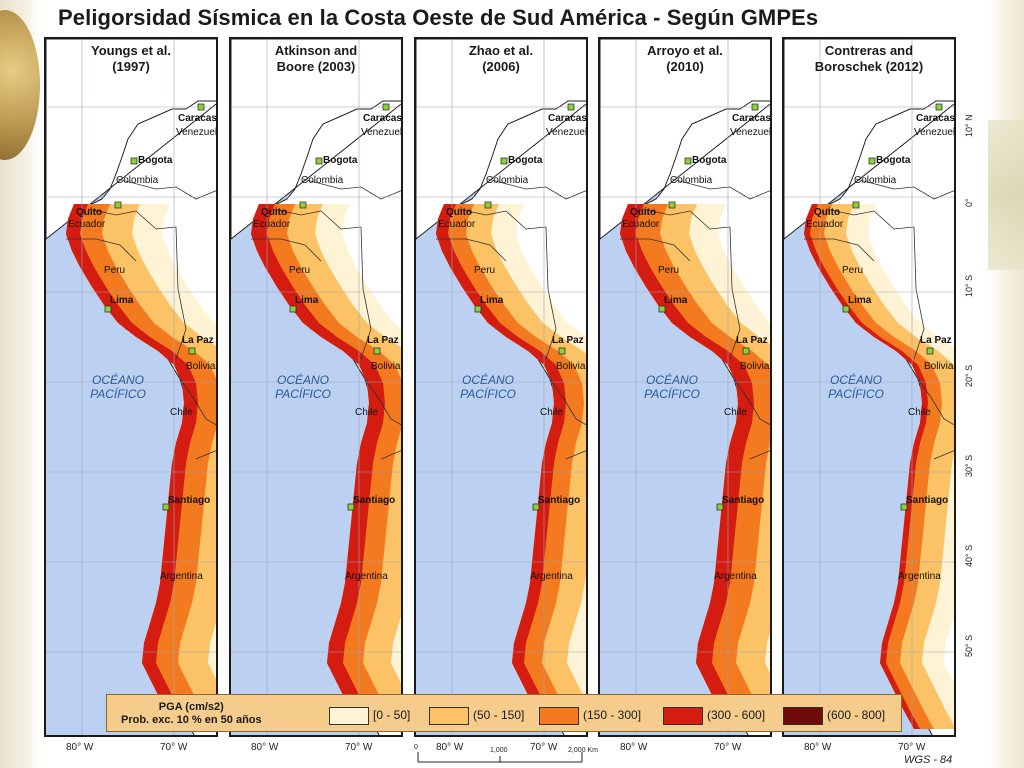  I want to click on panel-title-line1: Atkinson and, so click(316, 50).